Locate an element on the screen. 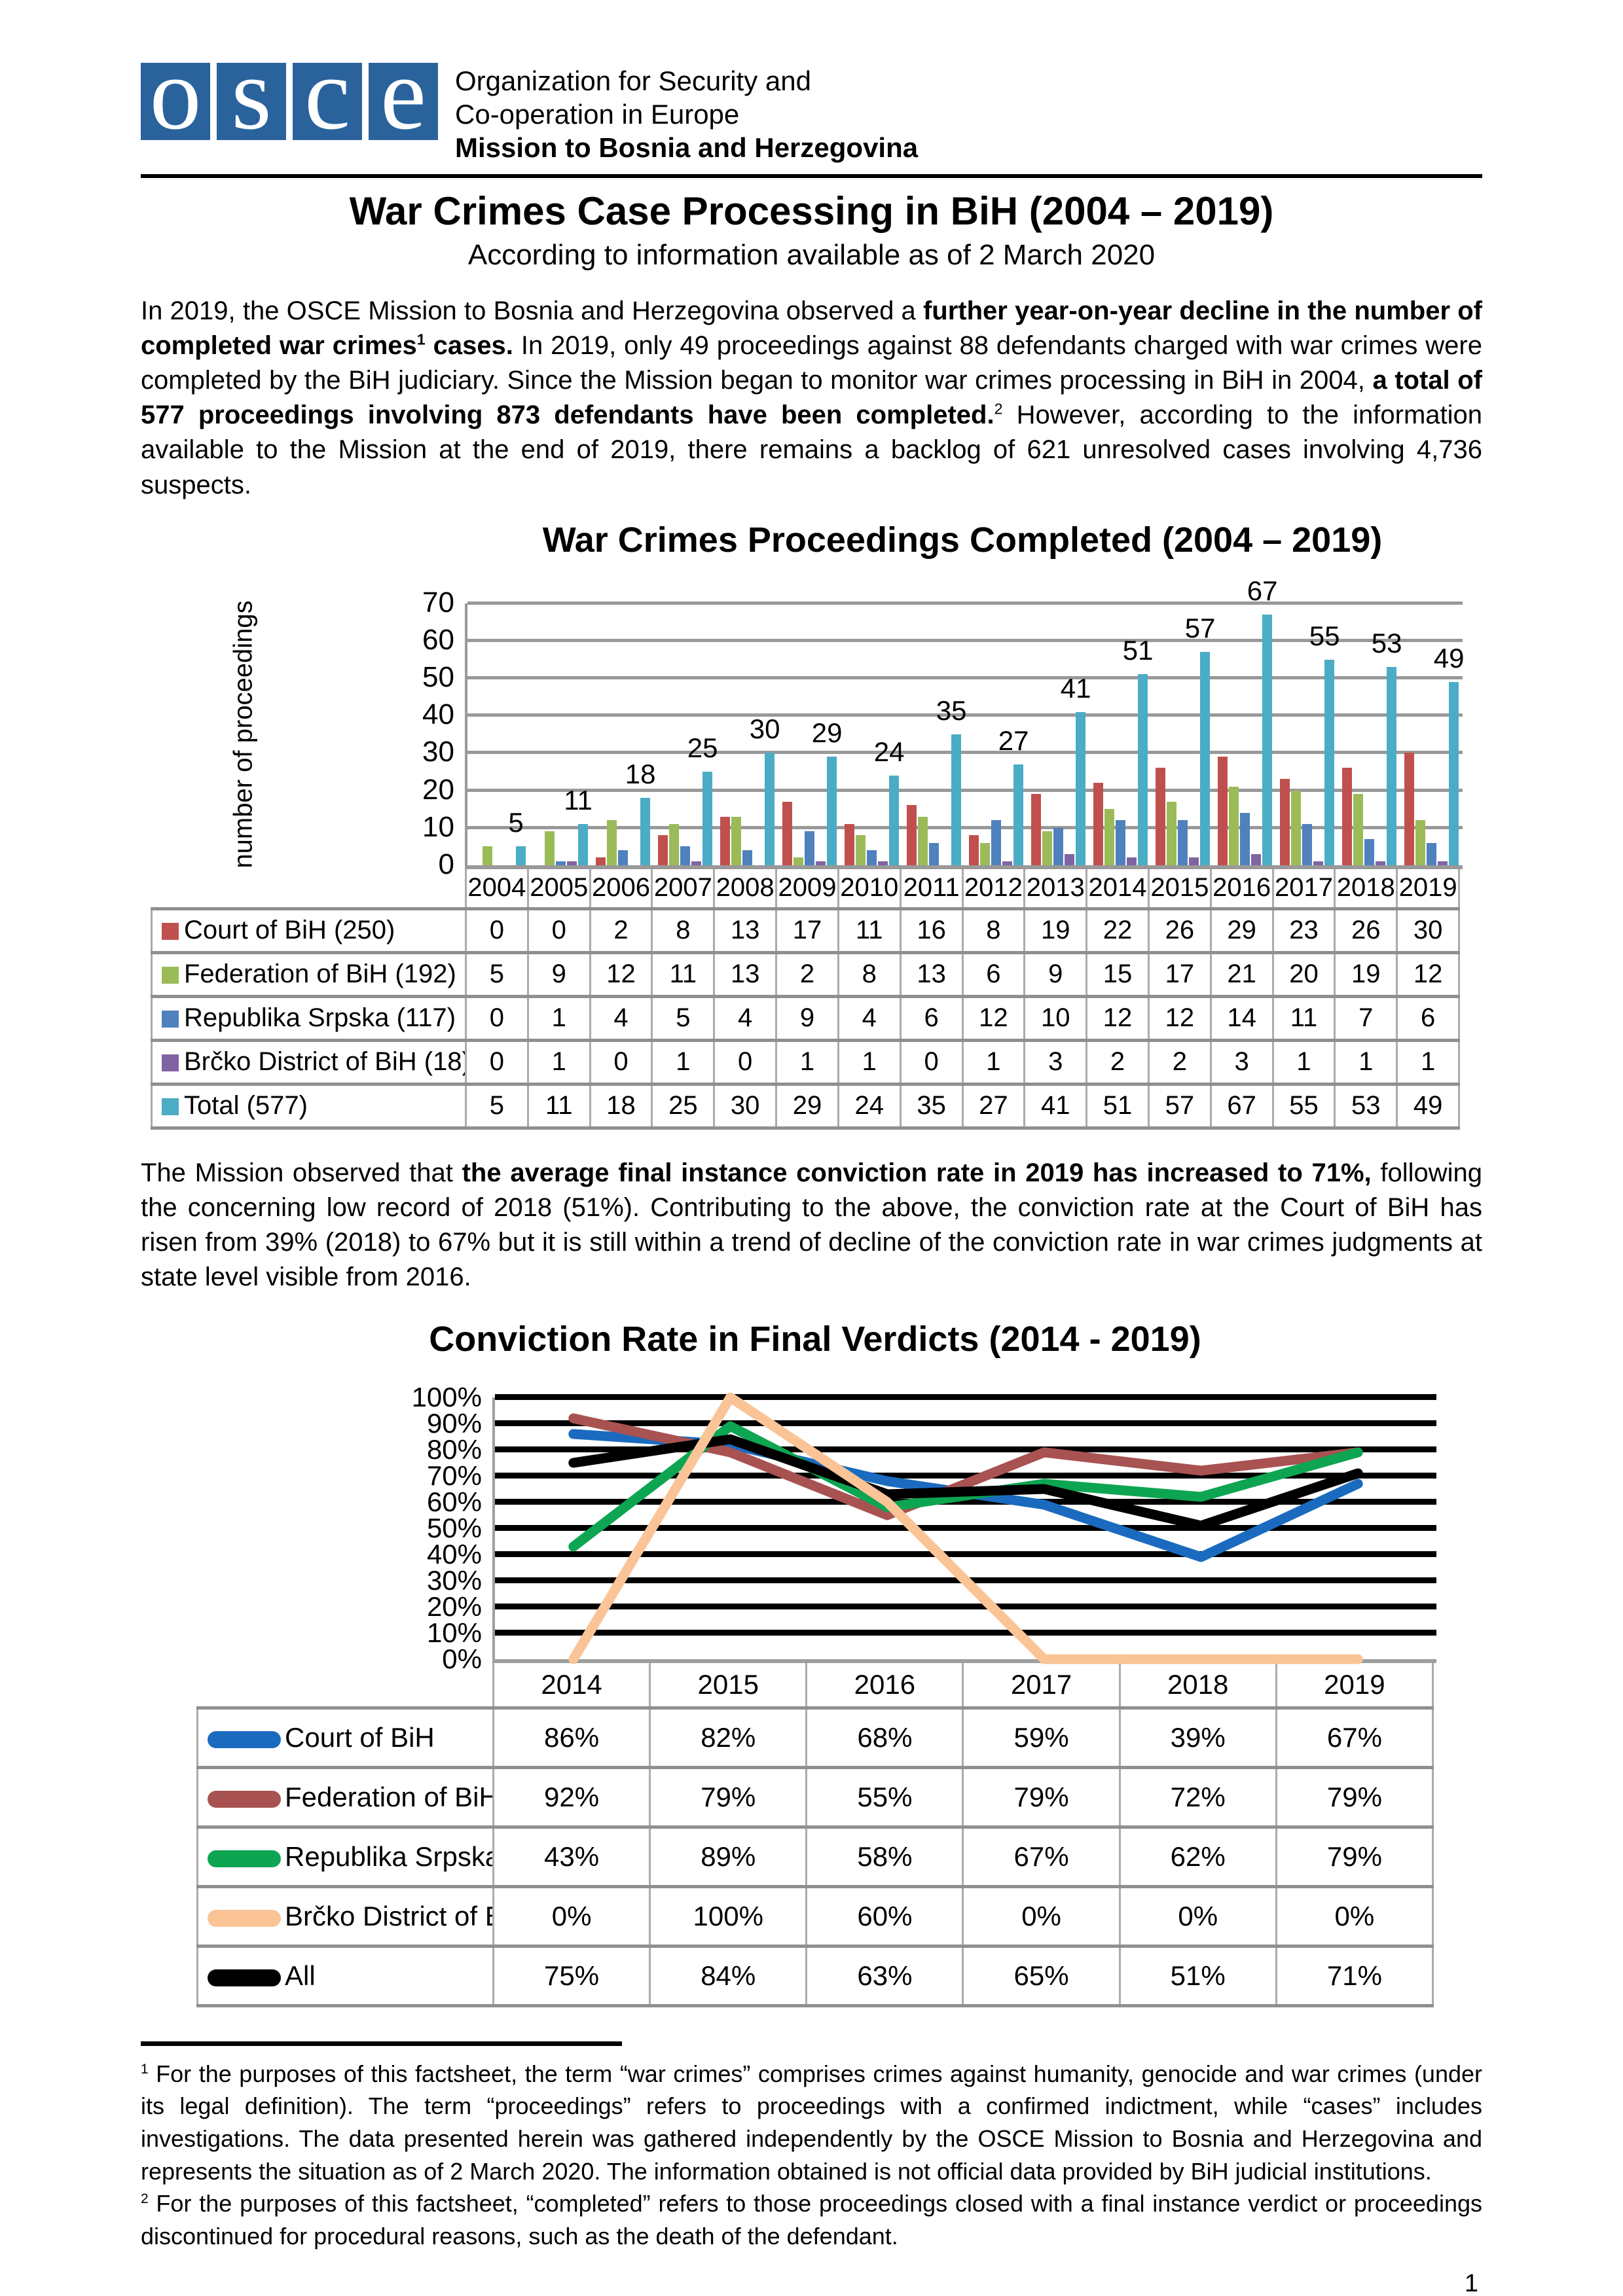 The width and height of the screenshot is (1623, 2296). axis-tick: 40% is located at coordinates (454, 1554).